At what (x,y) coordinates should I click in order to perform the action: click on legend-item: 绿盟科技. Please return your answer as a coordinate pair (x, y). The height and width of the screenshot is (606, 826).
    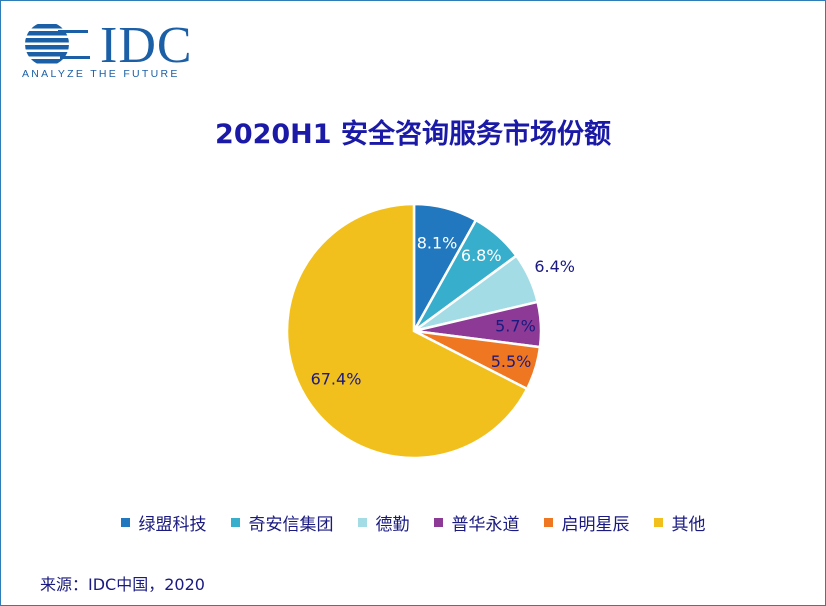
    Looking at the image, I should click on (163, 522).